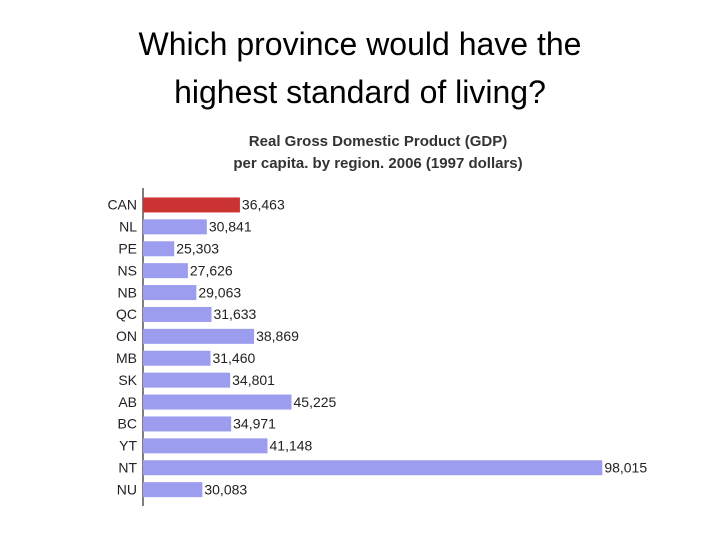 This screenshot has height=540, width=720. Describe the element at coordinates (127, 292) in the screenshot. I see `category-label: NB` at that location.